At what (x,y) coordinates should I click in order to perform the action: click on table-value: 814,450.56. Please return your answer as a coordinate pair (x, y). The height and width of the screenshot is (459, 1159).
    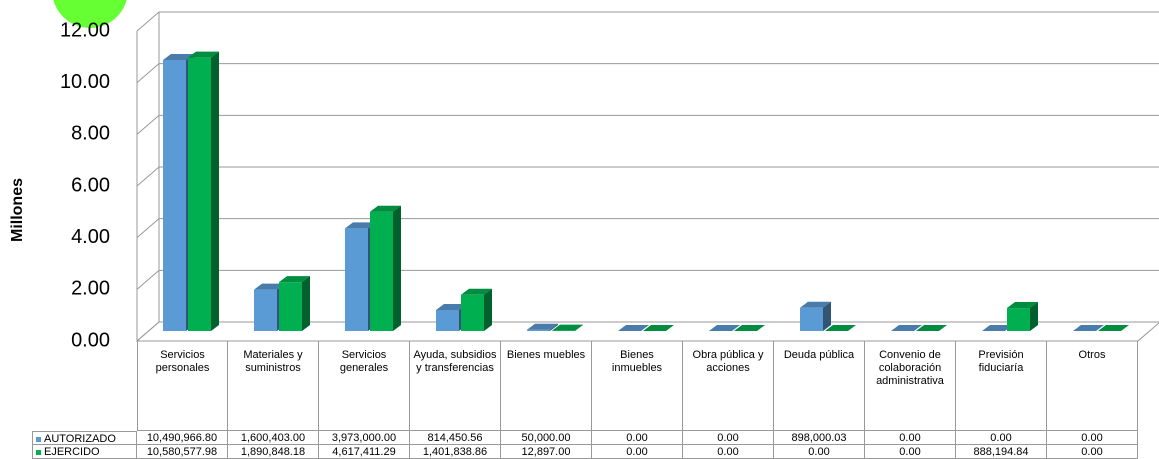
    Looking at the image, I should click on (455, 438).